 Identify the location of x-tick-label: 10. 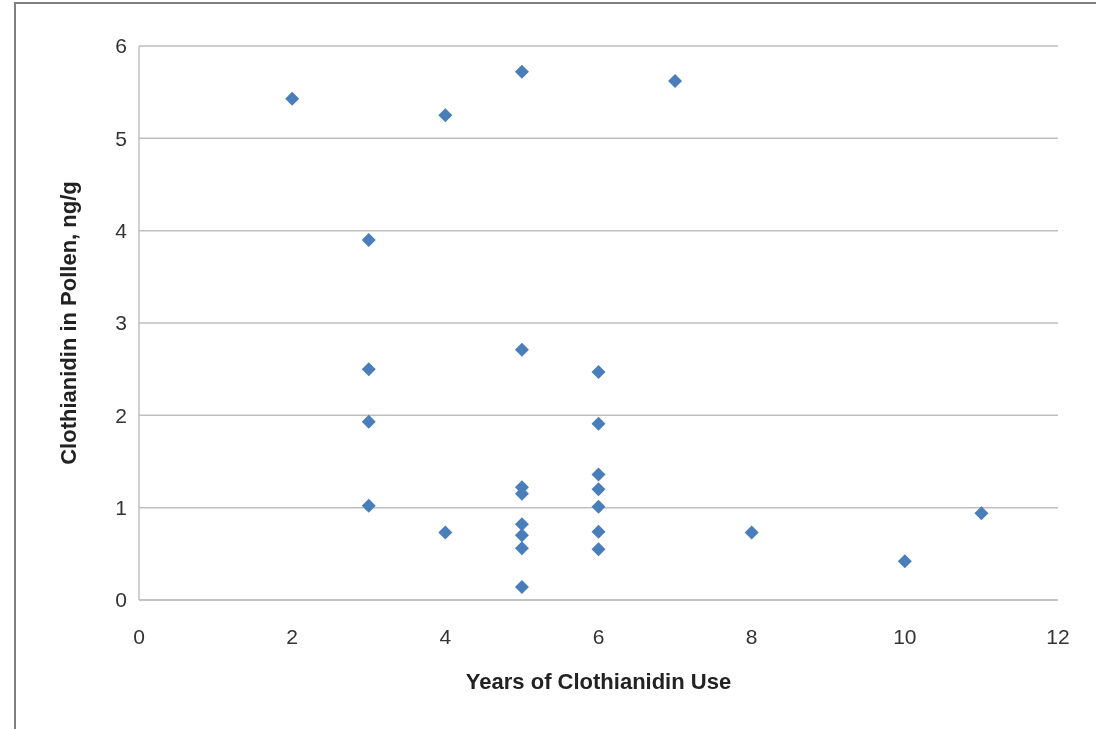
(905, 636).